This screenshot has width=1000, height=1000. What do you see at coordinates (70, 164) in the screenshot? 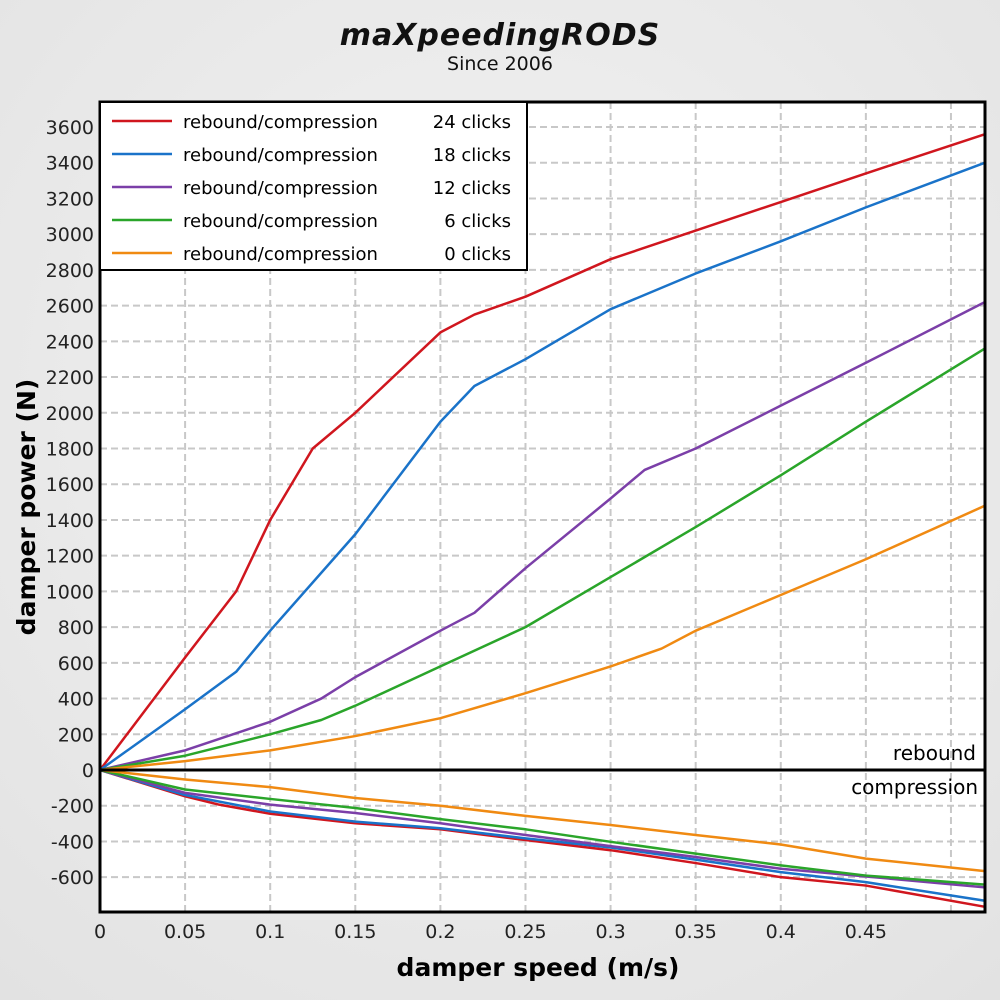
I see `y-tick-label: 3400` at bounding box center [70, 164].